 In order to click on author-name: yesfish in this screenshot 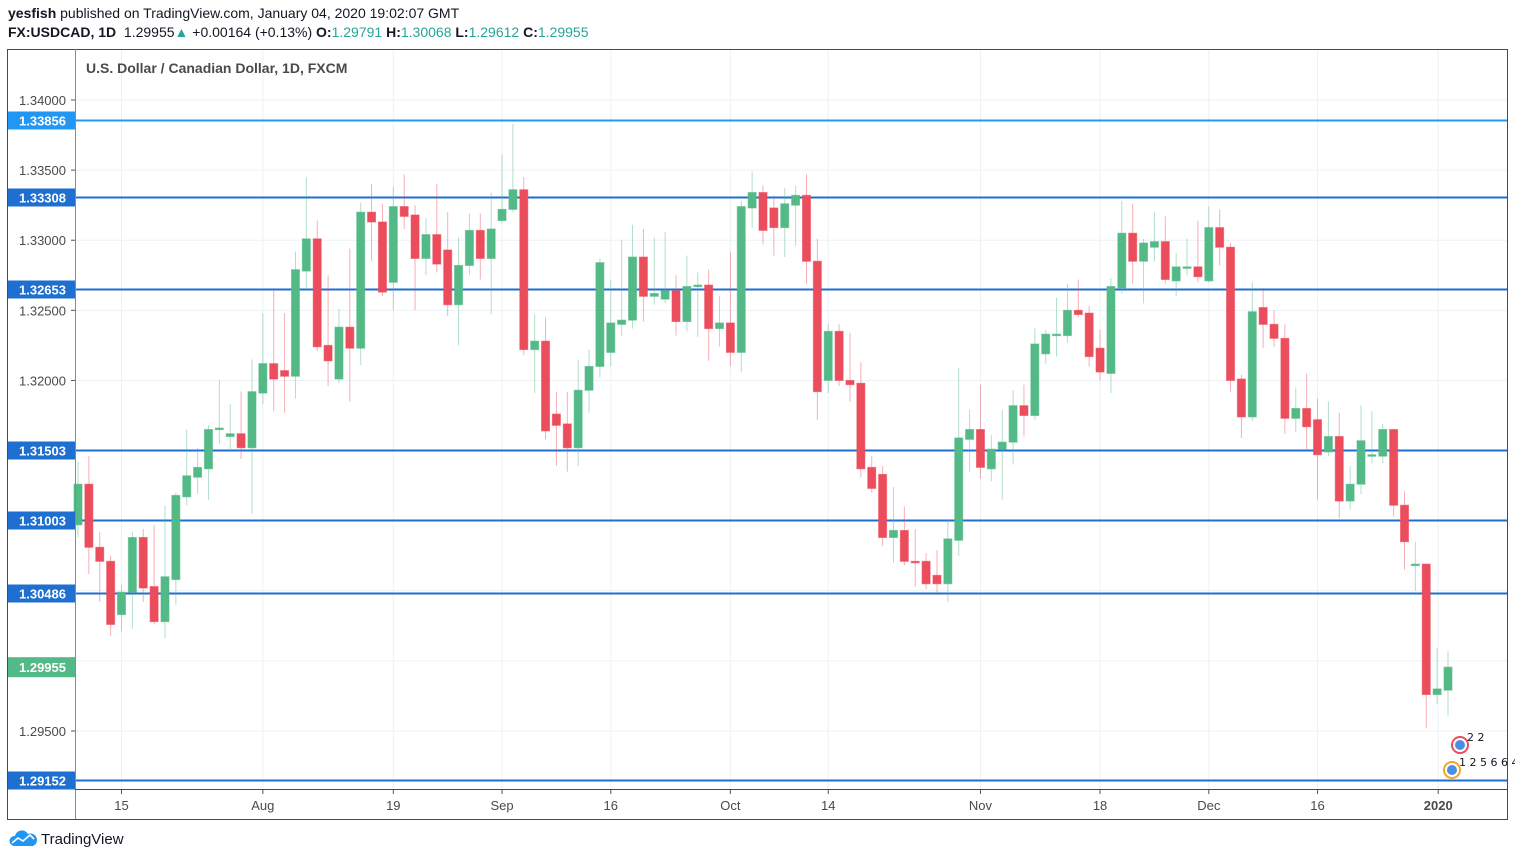, I will do `click(32, 13)`.